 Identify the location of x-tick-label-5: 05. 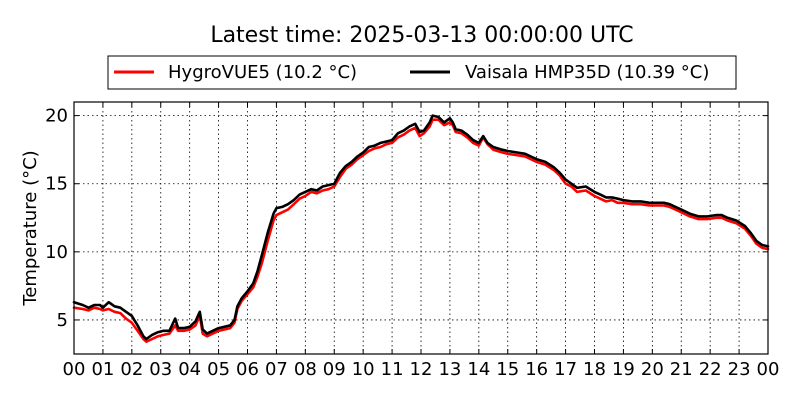
(218, 369).